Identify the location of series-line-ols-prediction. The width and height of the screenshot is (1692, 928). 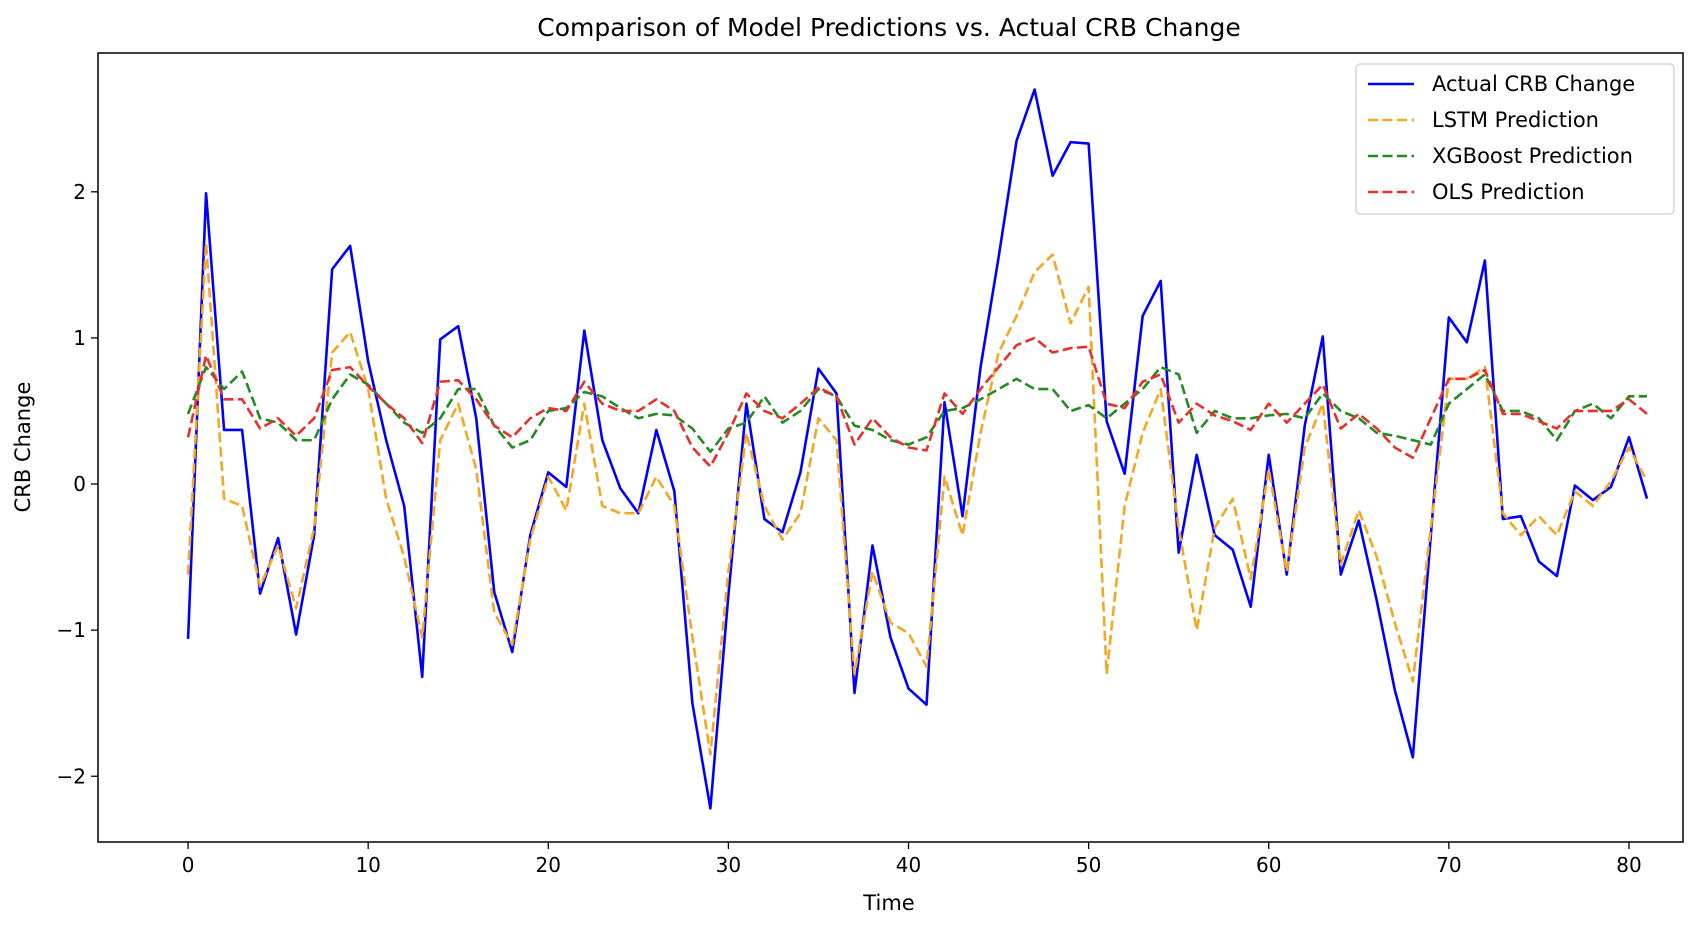
(917, 402).